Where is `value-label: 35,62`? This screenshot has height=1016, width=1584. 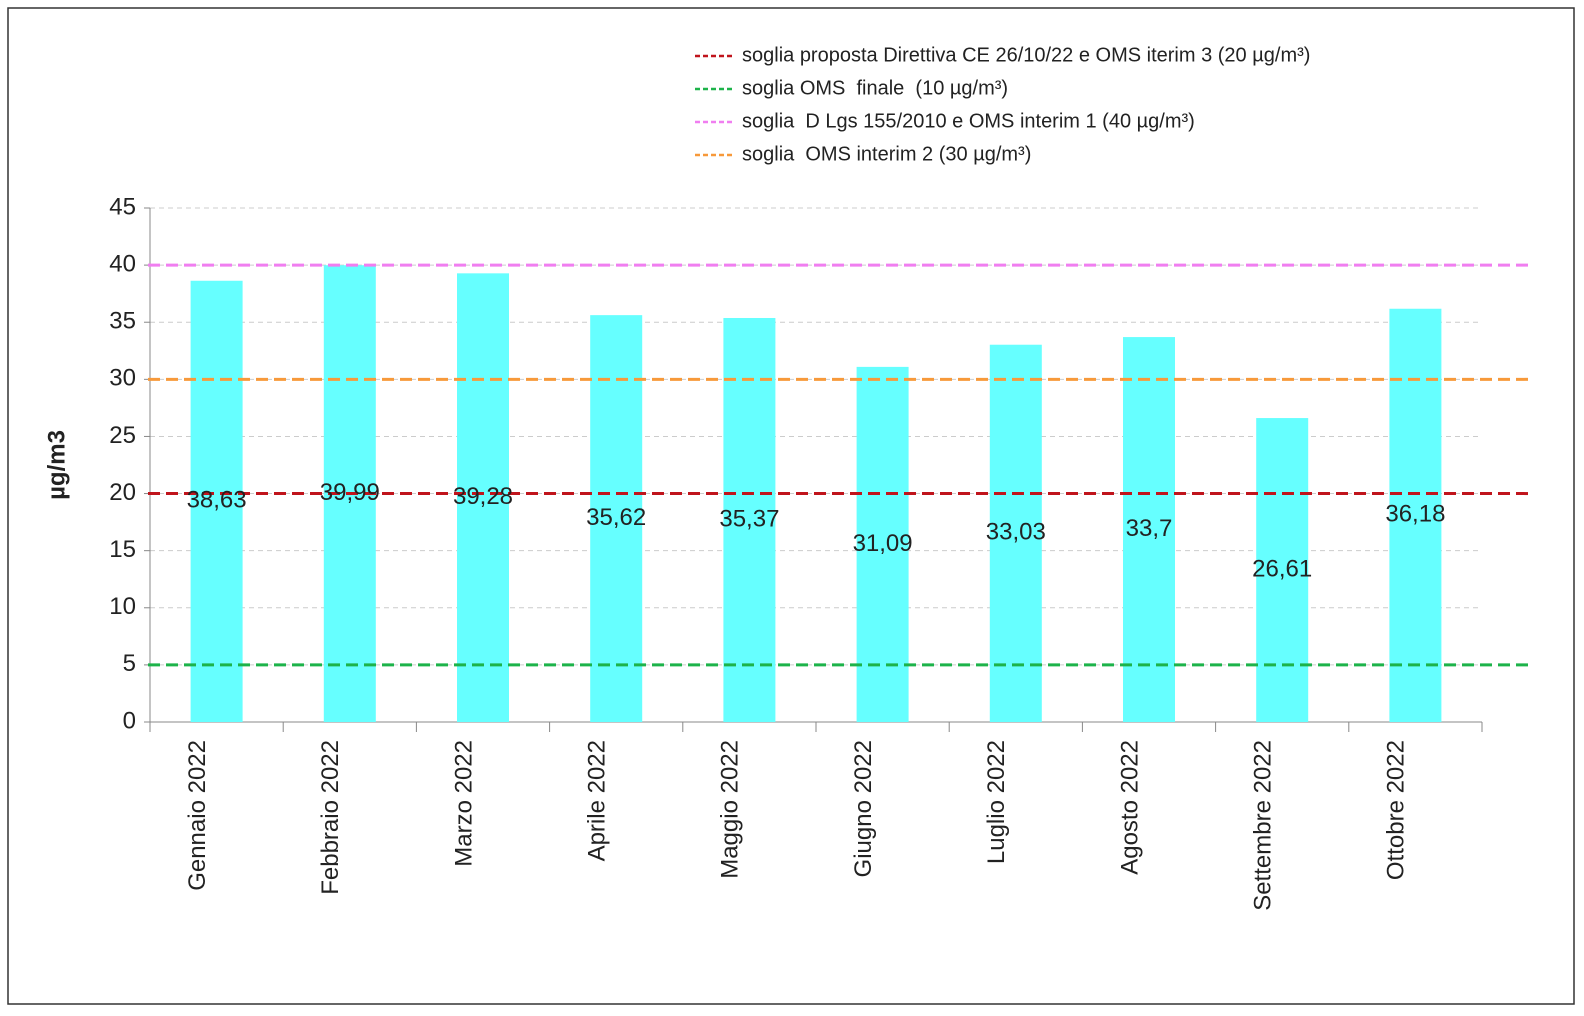
value-label: 35,62 is located at coordinates (616, 517).